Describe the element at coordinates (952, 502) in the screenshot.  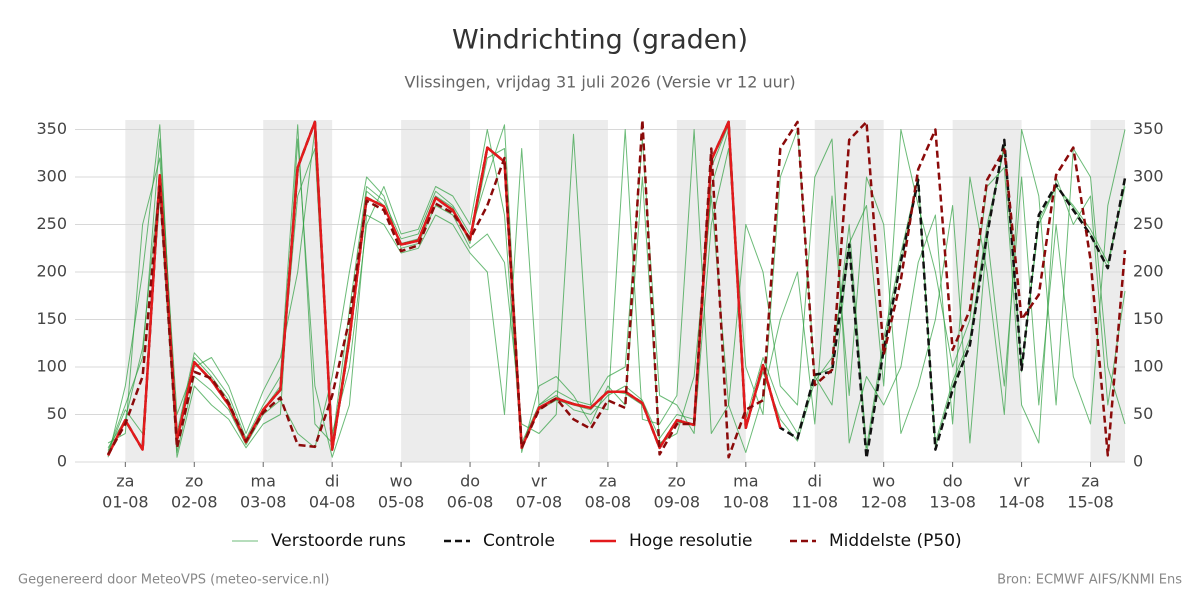
I see `x-tick-label: 13-08` at that location.